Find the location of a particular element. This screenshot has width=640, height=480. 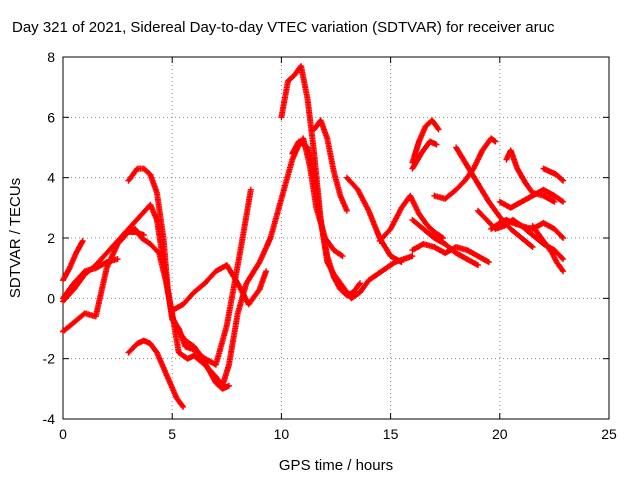

series-sat-z is located at coordinates (135, 233).